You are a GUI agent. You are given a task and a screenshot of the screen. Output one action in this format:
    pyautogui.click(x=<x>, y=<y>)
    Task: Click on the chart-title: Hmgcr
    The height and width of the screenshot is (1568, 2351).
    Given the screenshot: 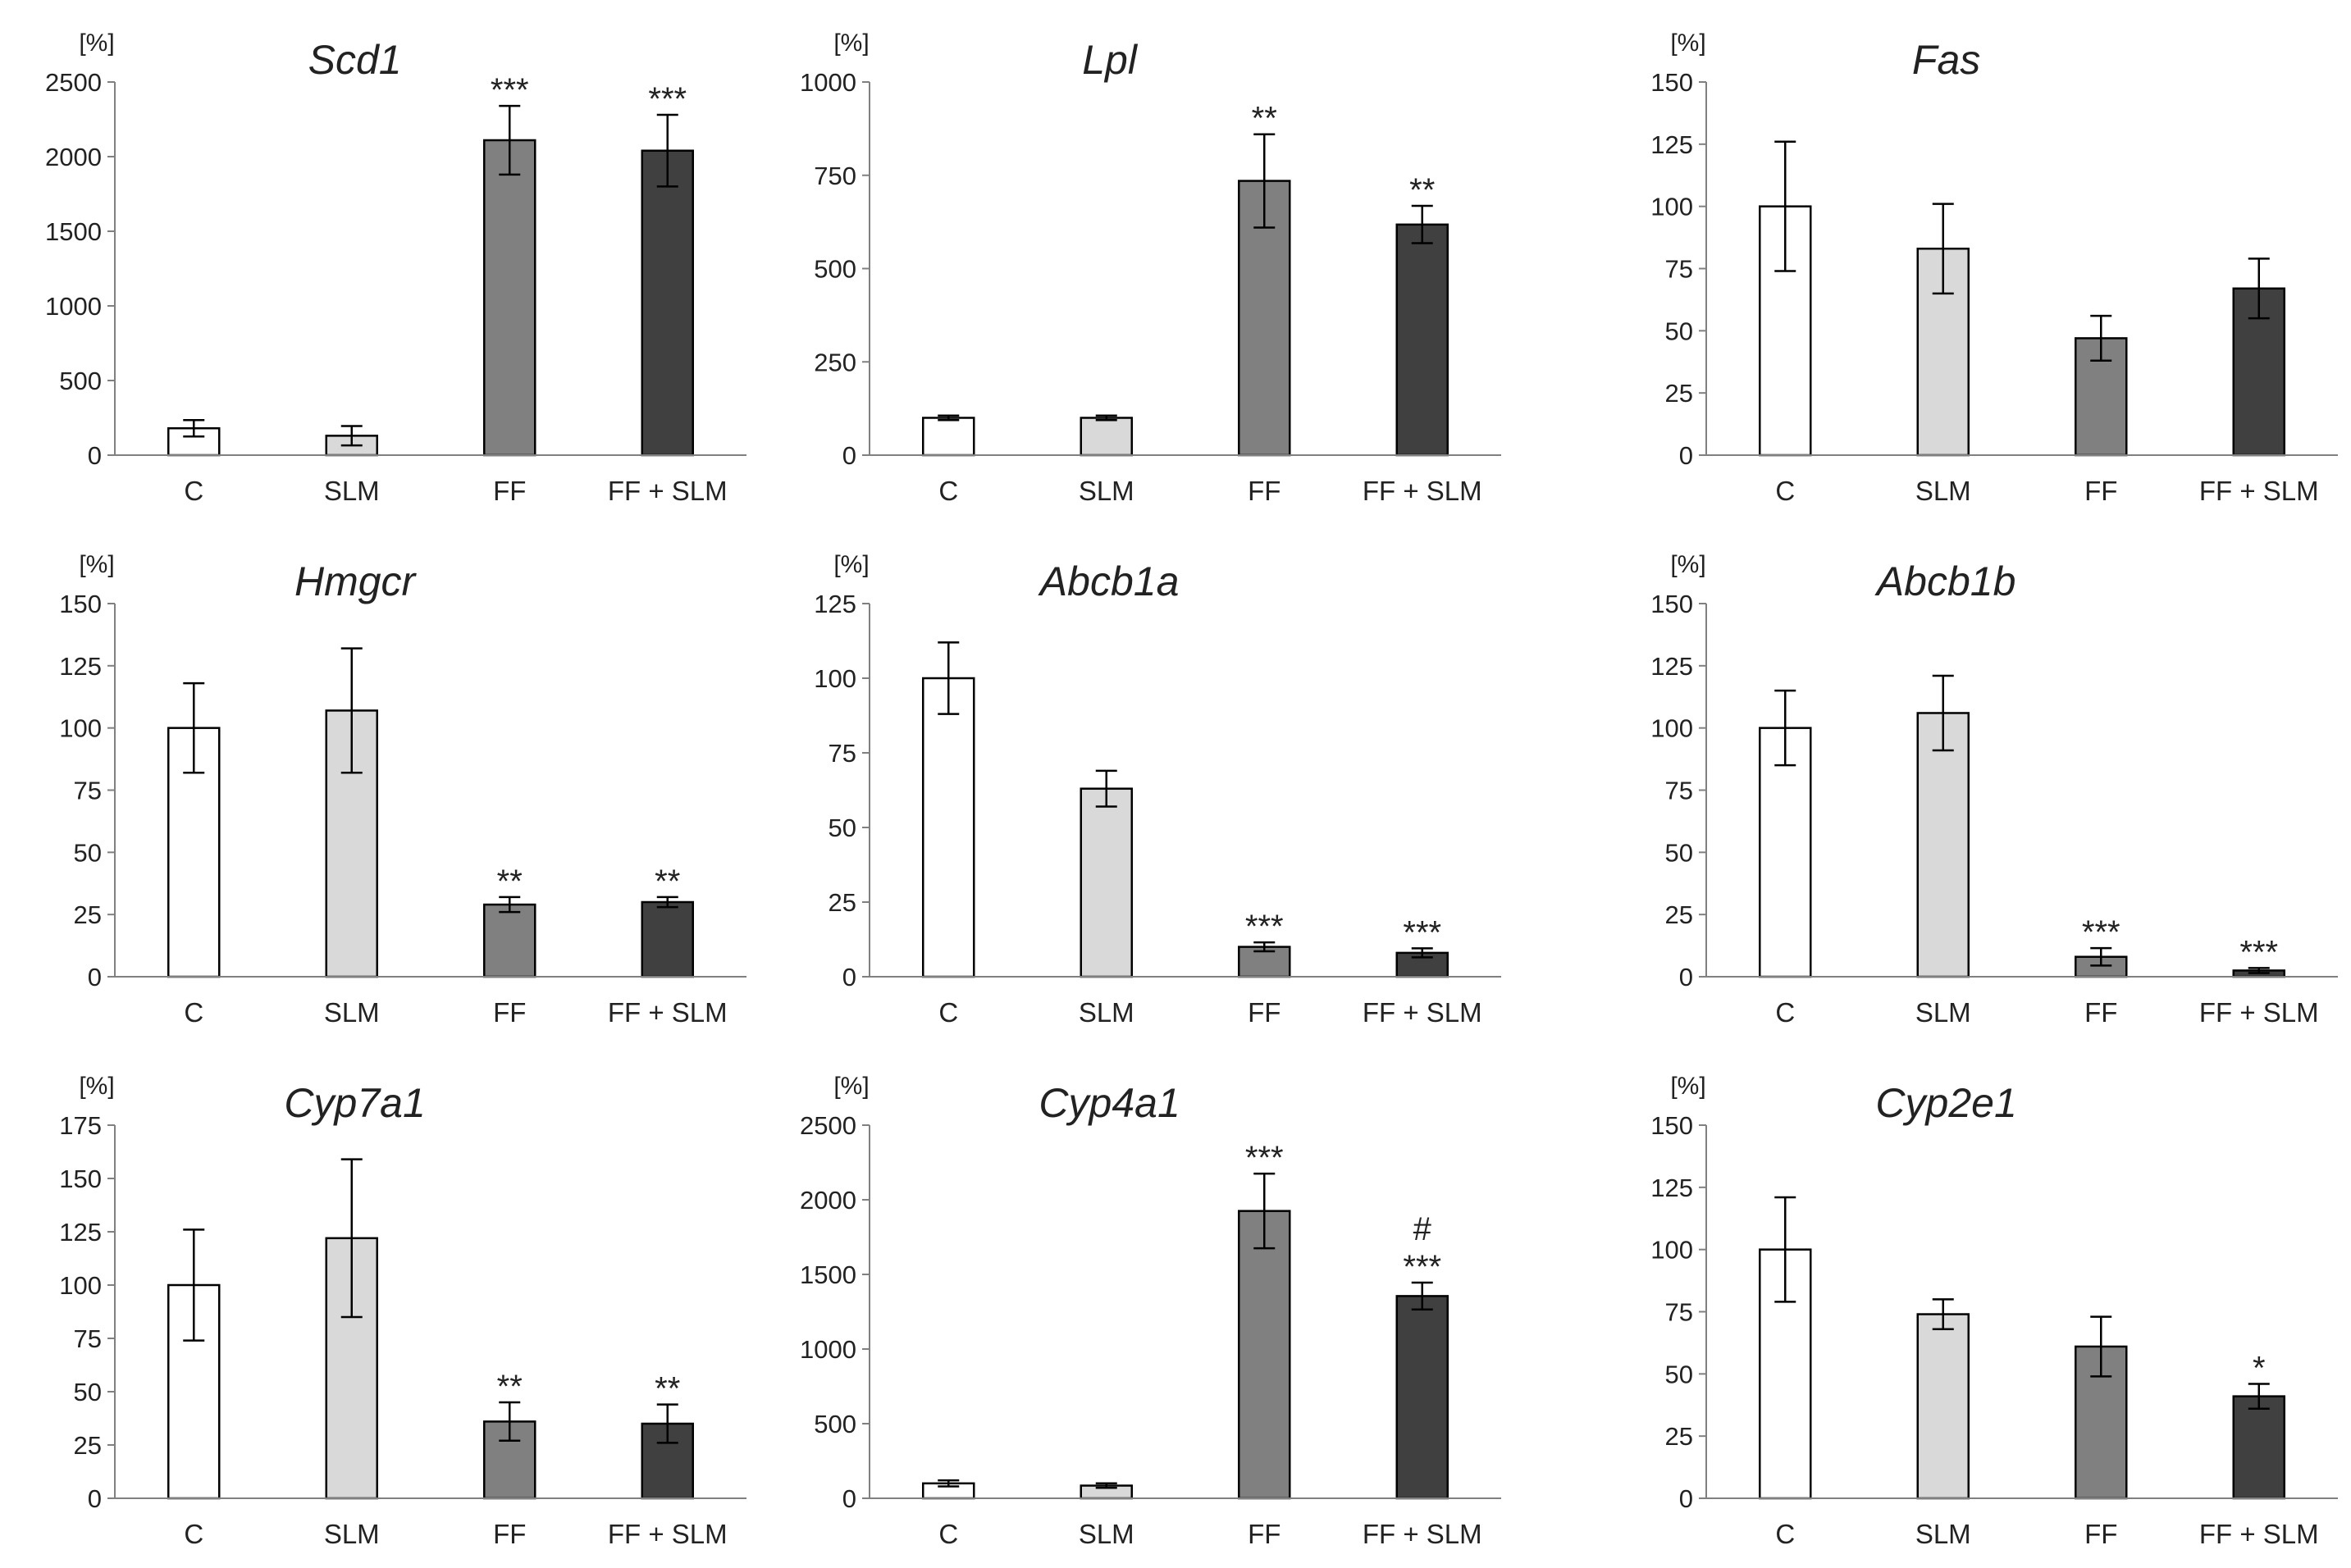 What is the action you would take?
    pyautogui.click(x=356, y=581)
    